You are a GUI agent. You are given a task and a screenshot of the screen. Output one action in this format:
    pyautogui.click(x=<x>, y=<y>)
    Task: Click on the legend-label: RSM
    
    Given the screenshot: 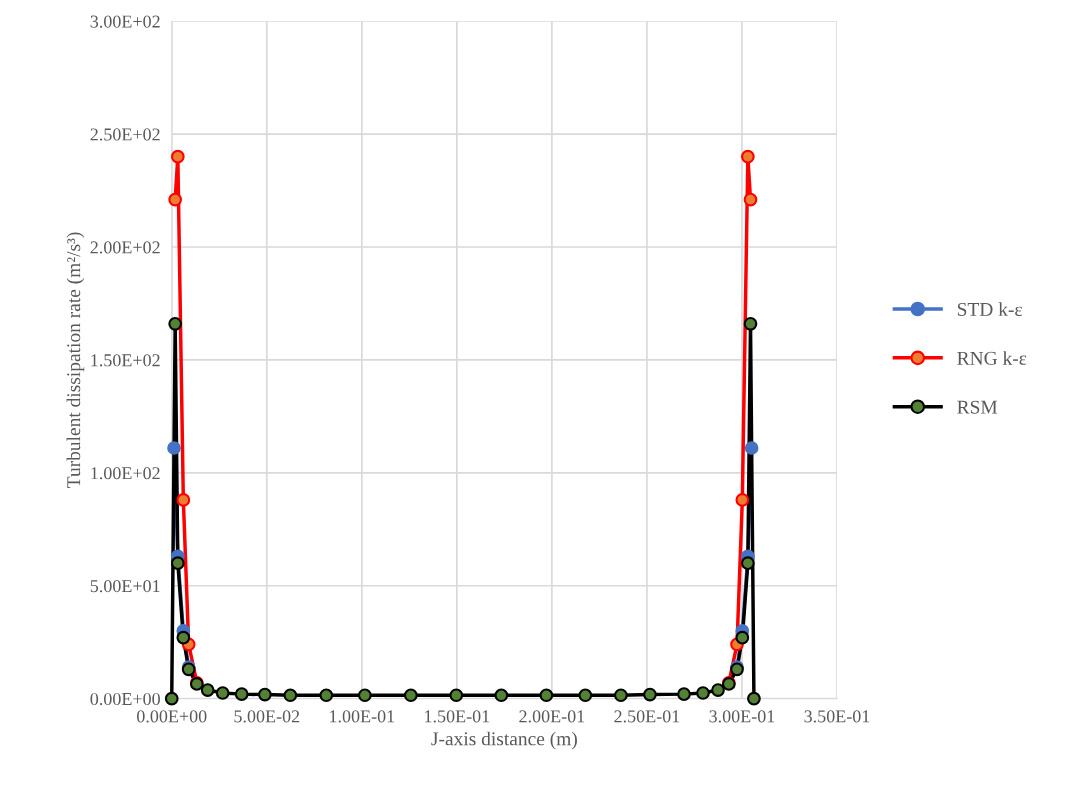 What is the action you would take?
    pyautogui.click(x=977, y=407)
    